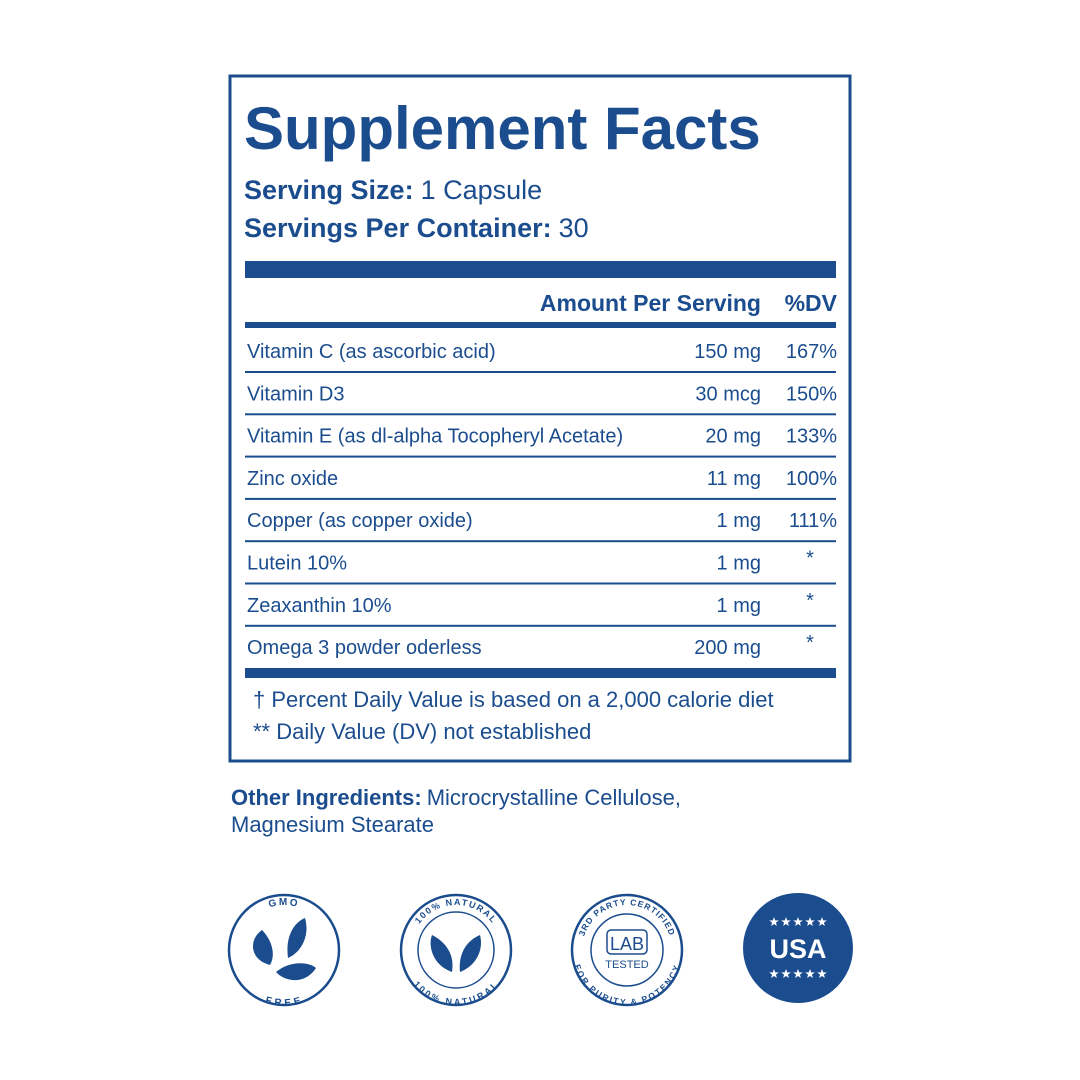 The height and width of the screenshot is (1080, 1080). I want to click on badge-text: FREE, so click(283, 1002).